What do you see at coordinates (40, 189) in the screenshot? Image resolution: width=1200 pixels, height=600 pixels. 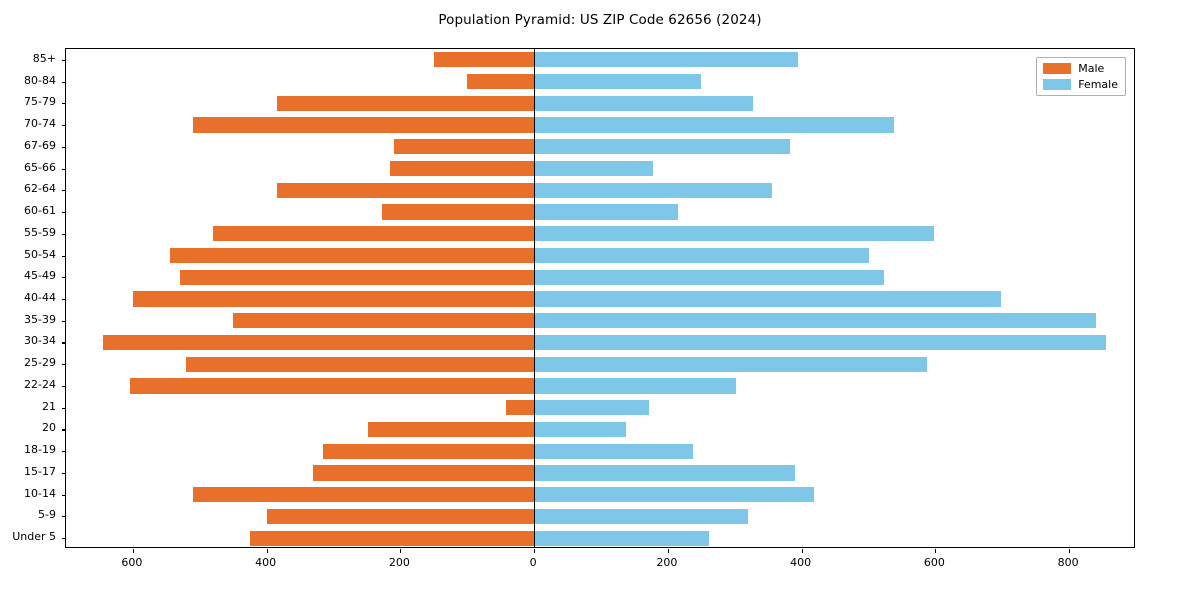 I see `y-tick-label: 62-64` at bounding box center [40, 189].